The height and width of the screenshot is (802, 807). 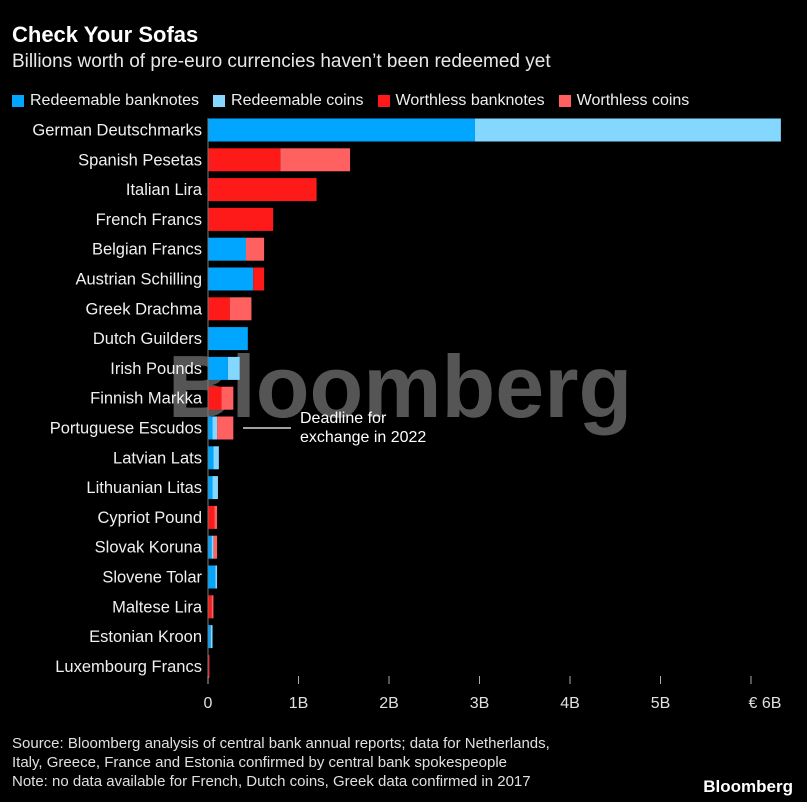 I want to click on category-label: Austrian Schilling, so click(x=138, y=280).